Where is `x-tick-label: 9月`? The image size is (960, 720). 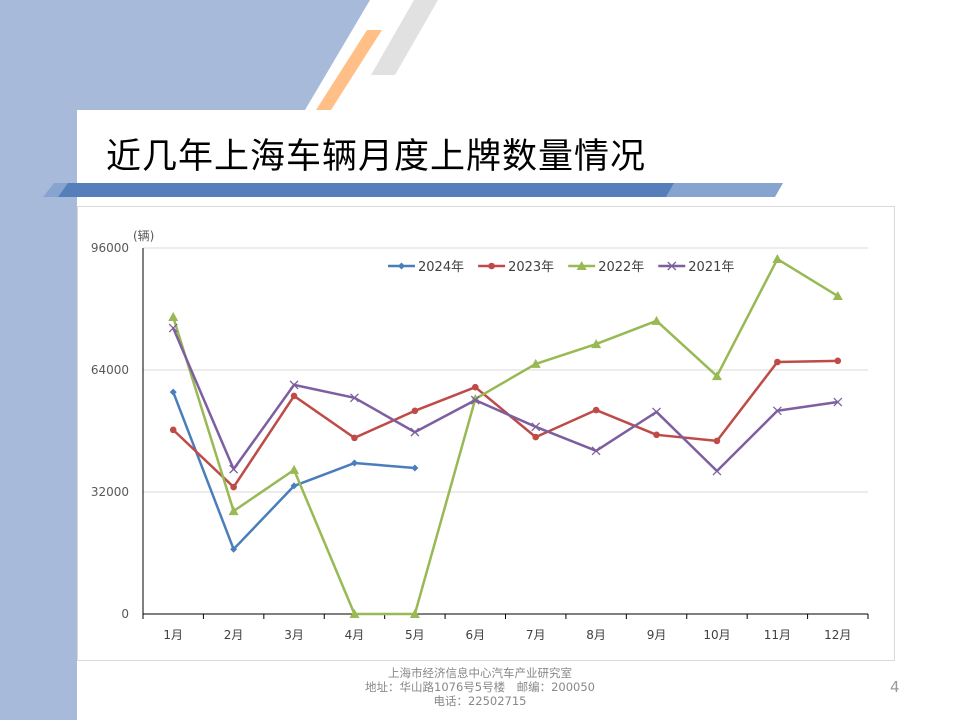
x-tick-label: 9月 is located at coordinates (657, 635).